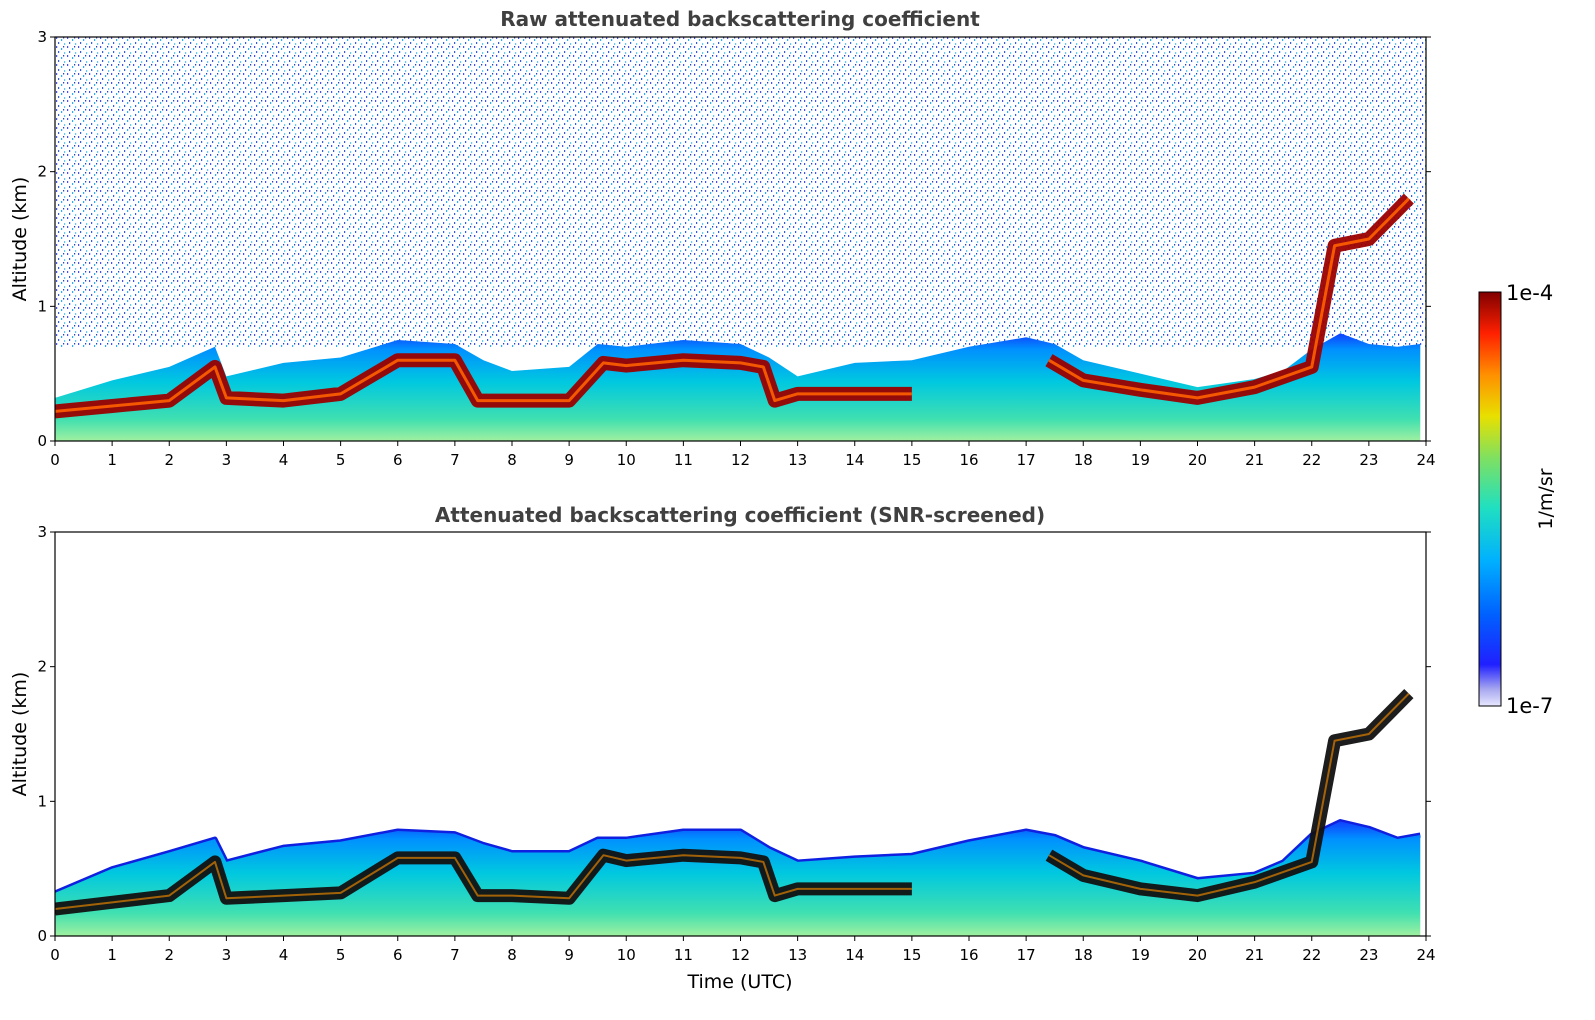 This screenshot has width=1595, height=1020. I want to click on colorbar-max-label: 1e-4, so click(1529, 293).